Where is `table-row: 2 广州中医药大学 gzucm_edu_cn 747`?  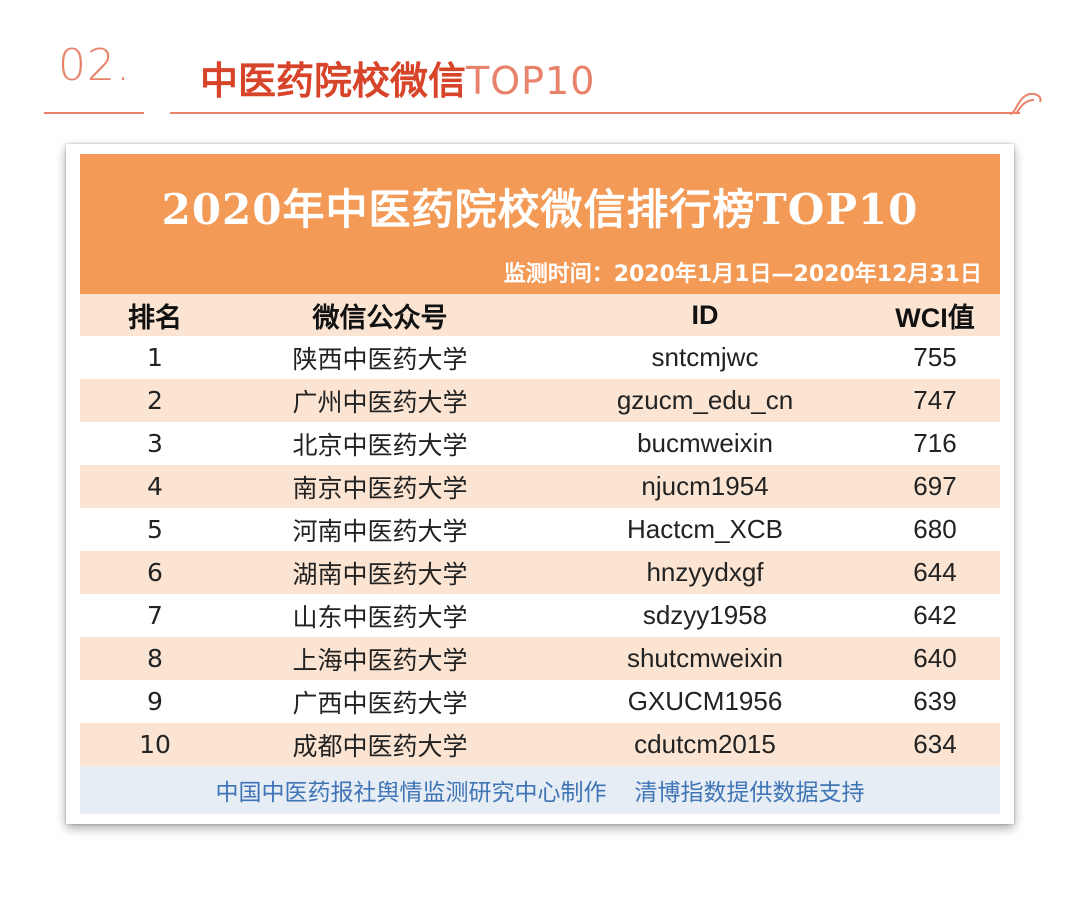 table-row: 2 广州中医药大学 gzucm_edu_cn 747 is located at coordinates (540, 400).